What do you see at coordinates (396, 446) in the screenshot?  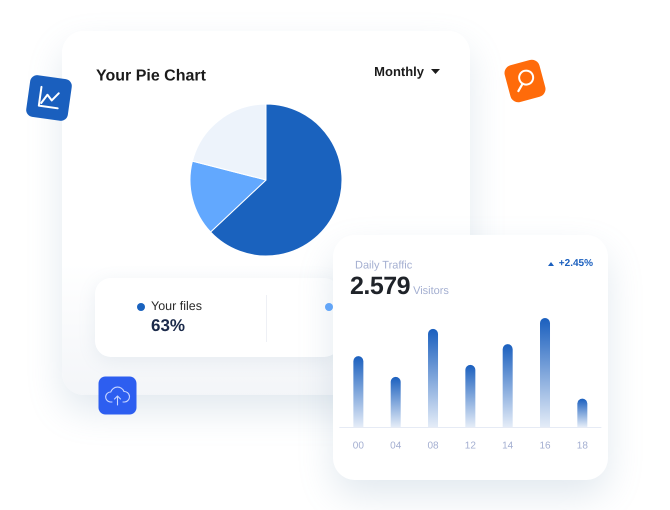 I see `x-tick-label: 04` at bounding box center [396, 446].